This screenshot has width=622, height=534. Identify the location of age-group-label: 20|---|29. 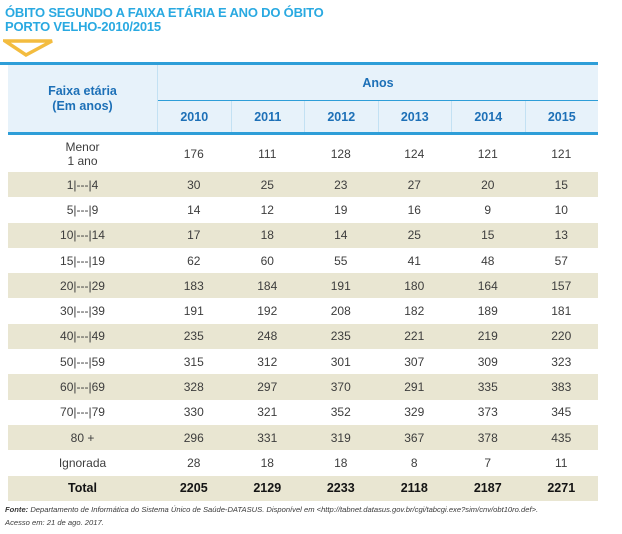
(82, 285).